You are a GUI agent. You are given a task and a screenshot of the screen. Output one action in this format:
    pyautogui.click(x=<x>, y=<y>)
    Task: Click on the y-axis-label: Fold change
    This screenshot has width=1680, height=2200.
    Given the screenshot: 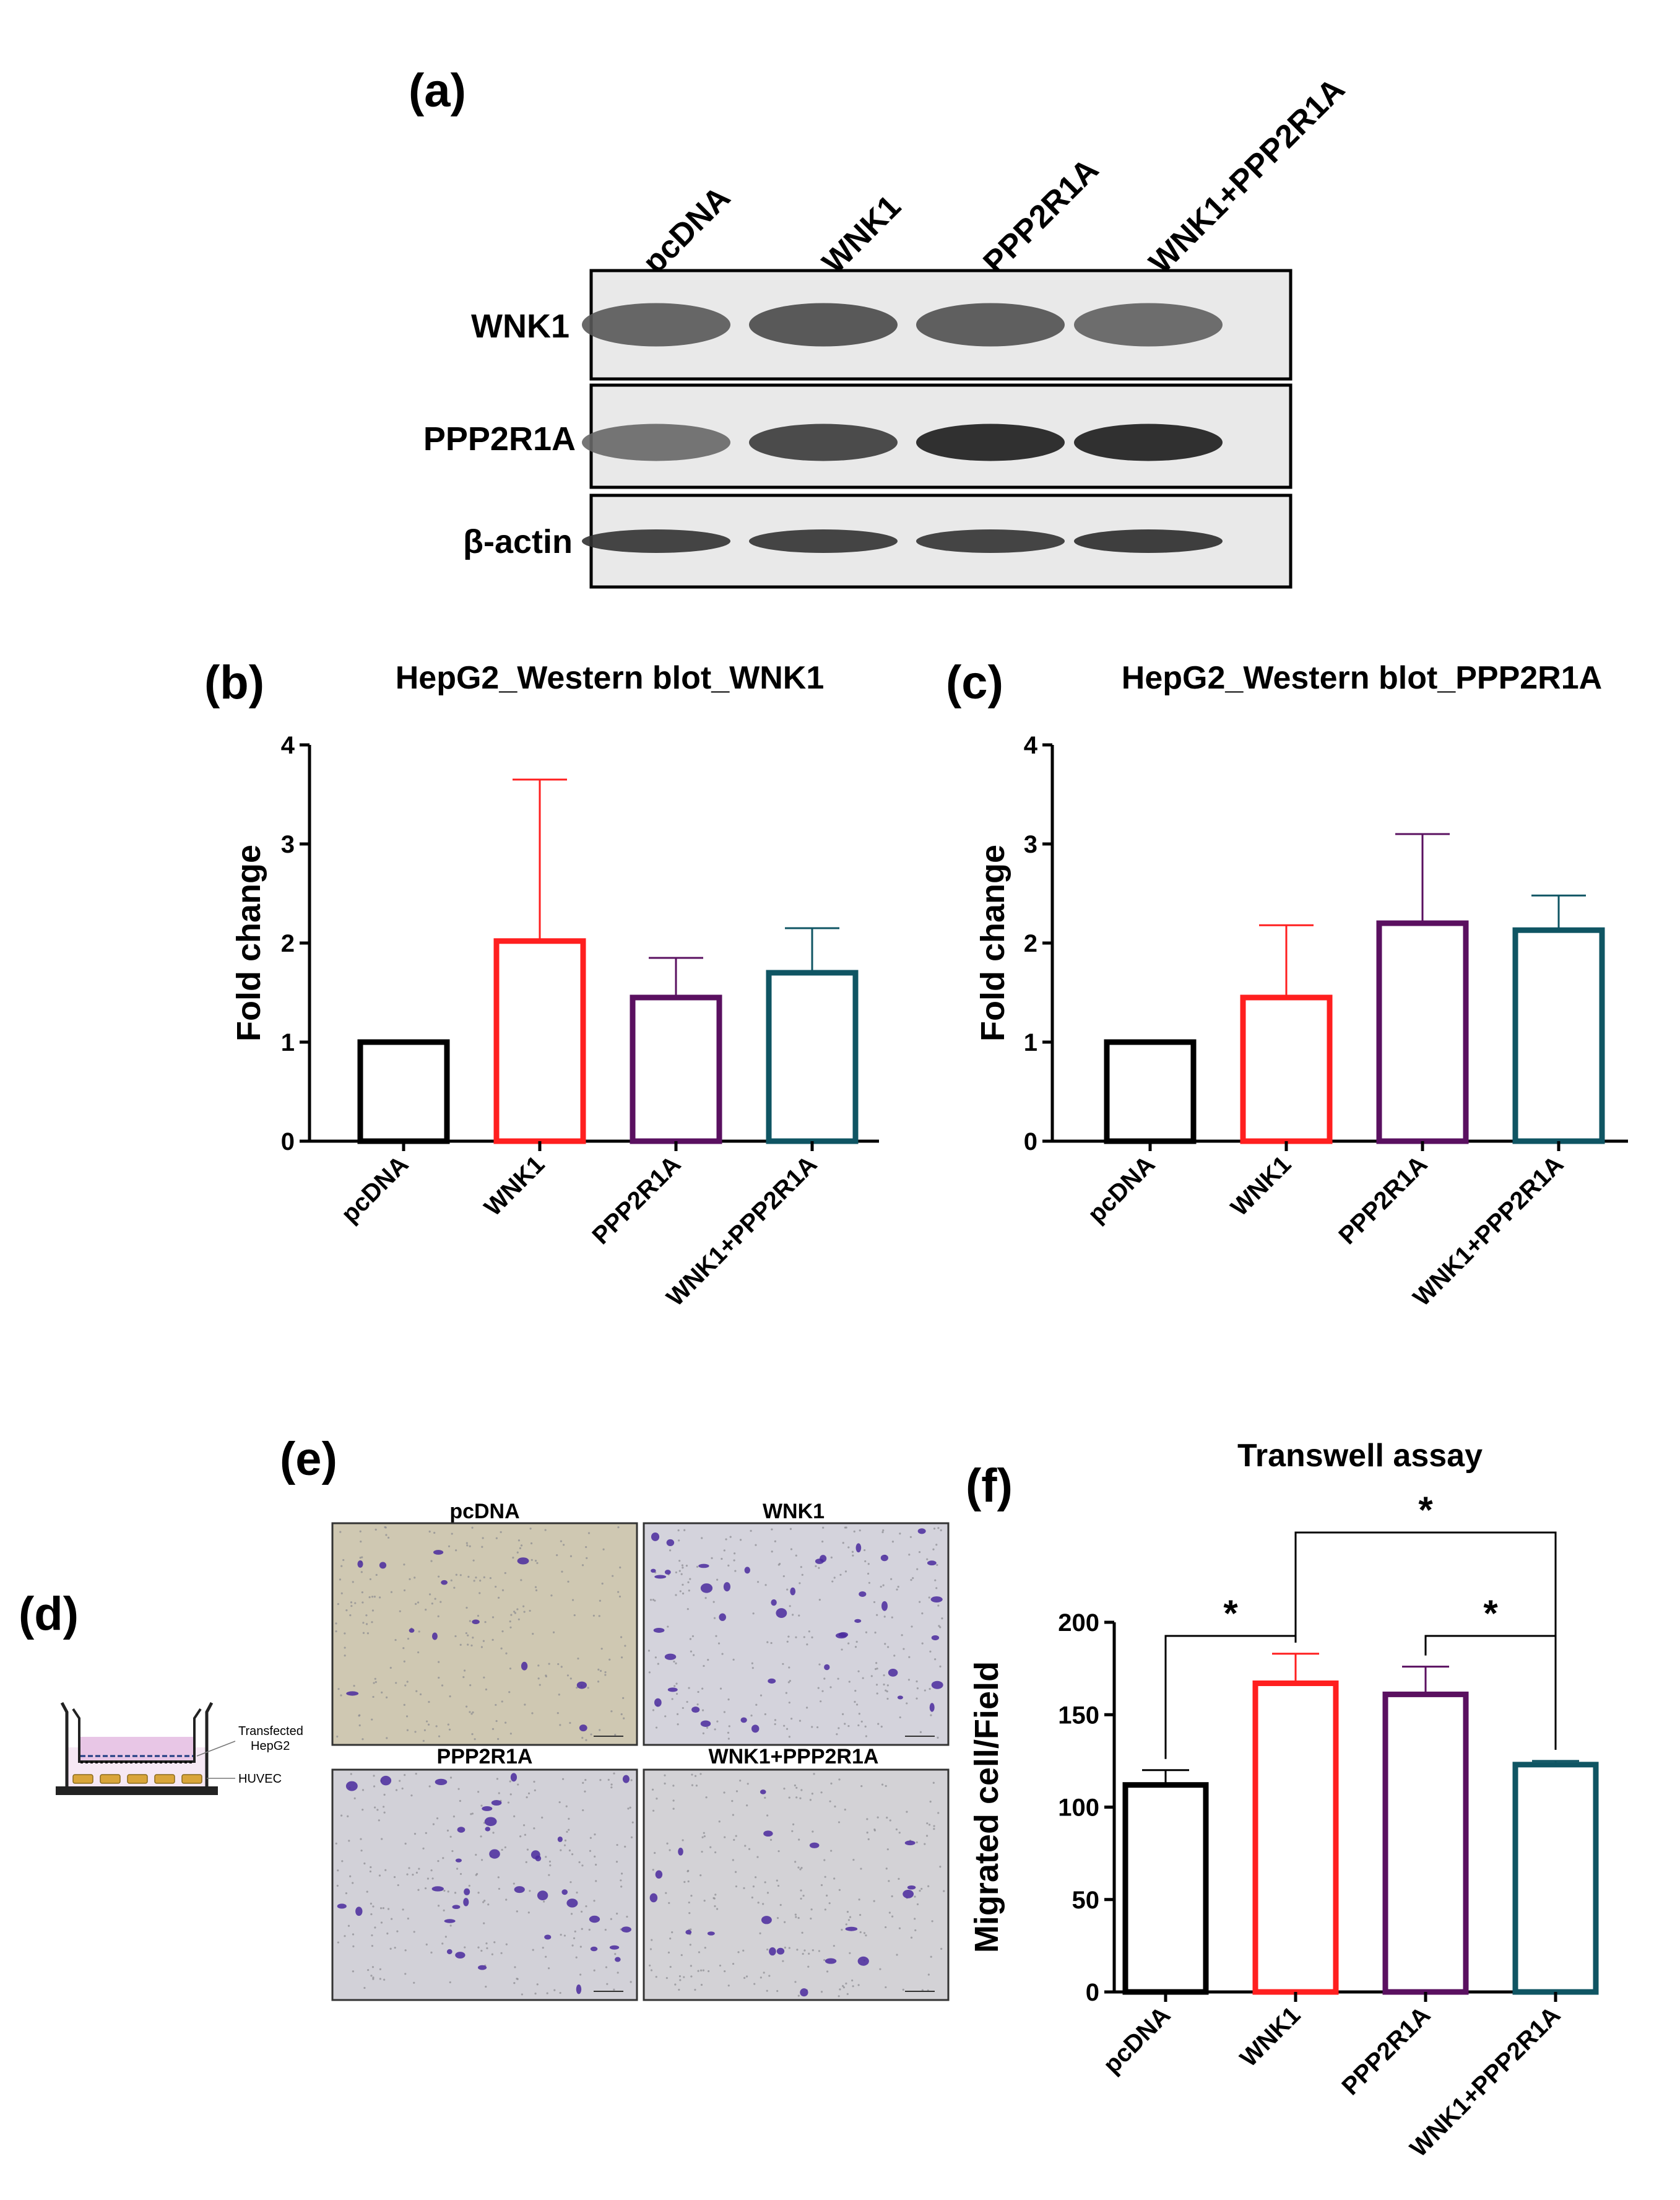 What is the action you would take?
    pyautogui.click(x=993, y=943)
    